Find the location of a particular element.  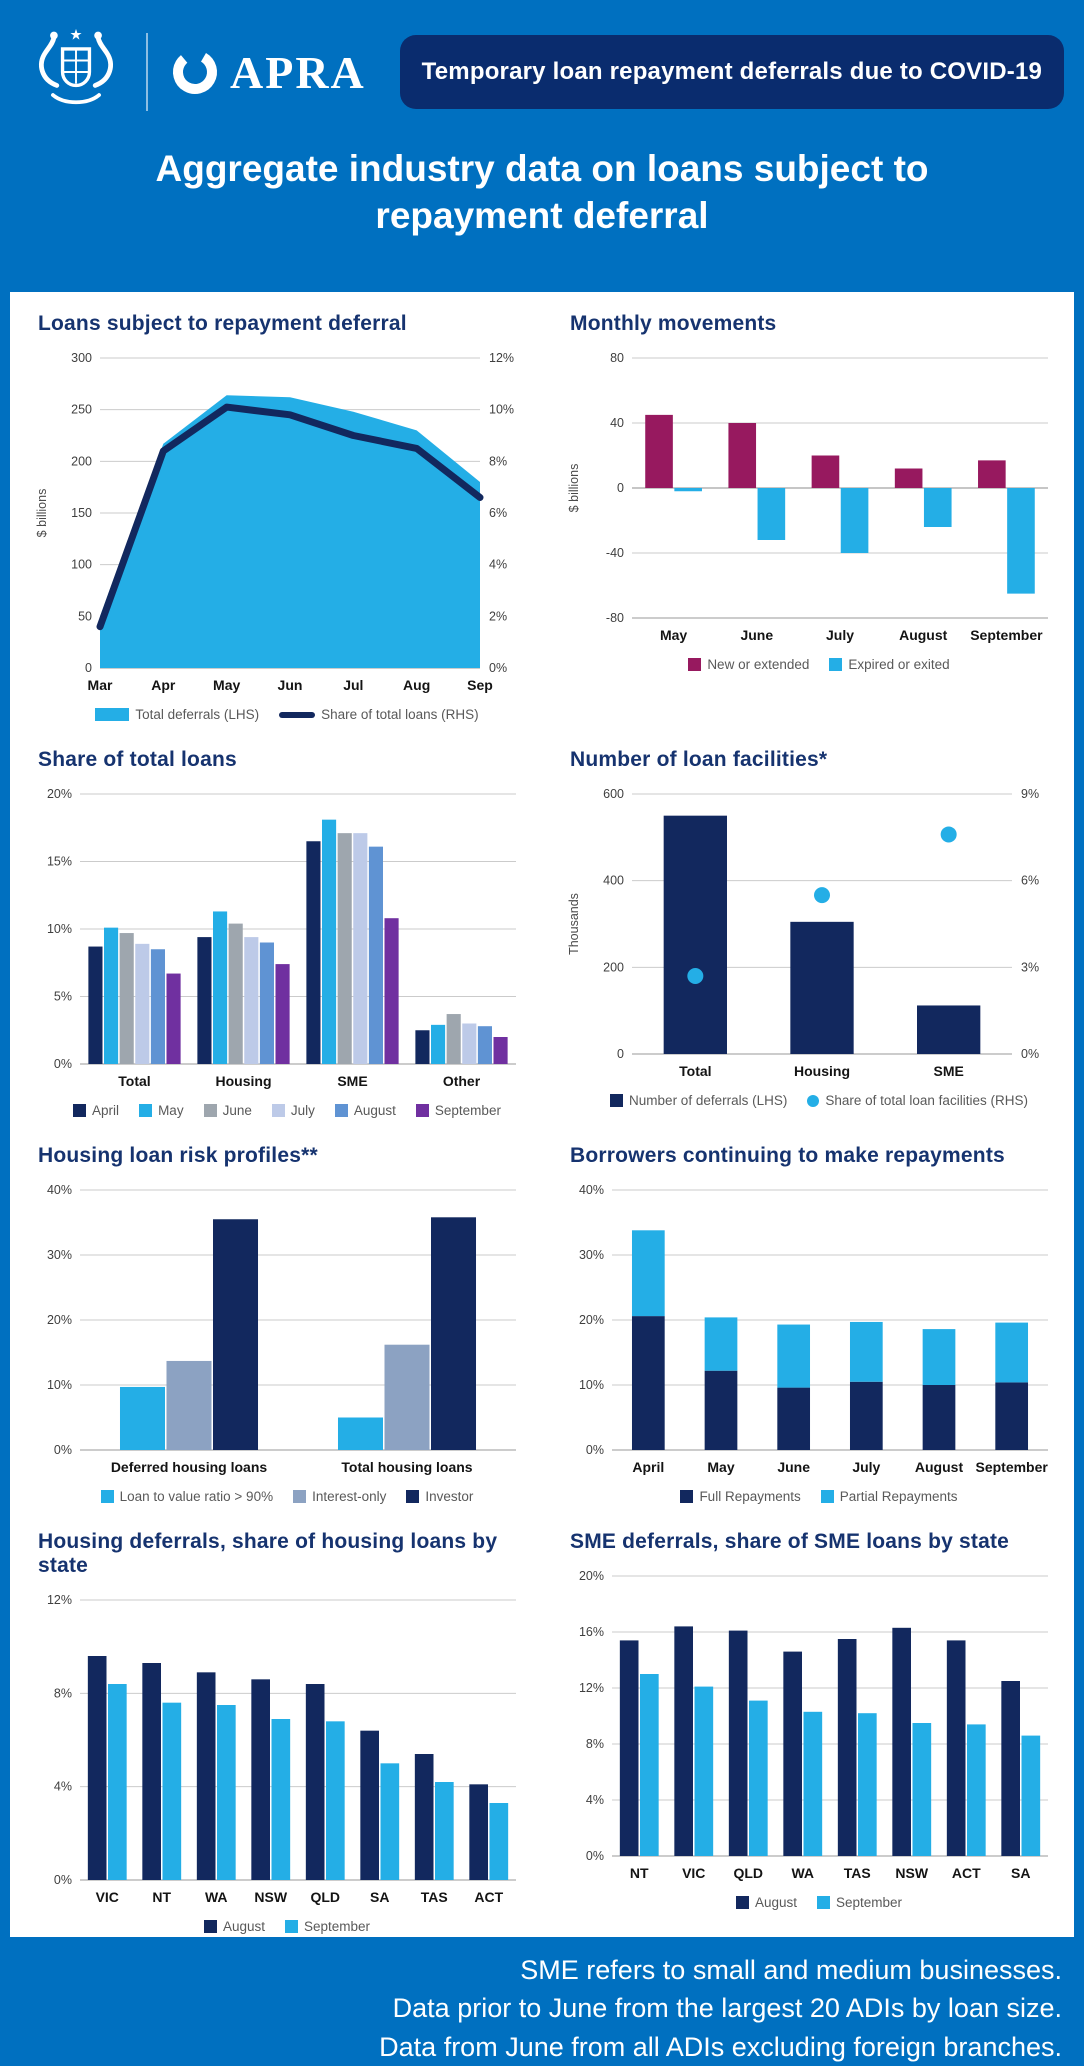

svg-text: Total is located at coordinates (134, 1081).